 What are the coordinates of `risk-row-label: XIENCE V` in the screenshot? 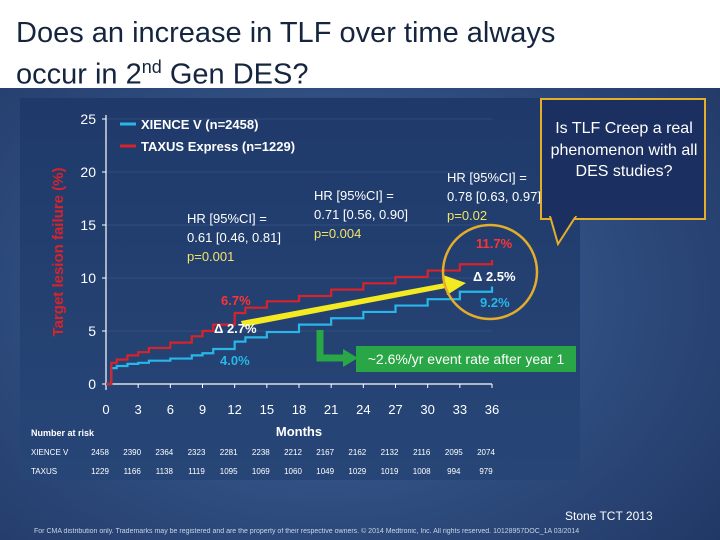 It's located at (50, 452).